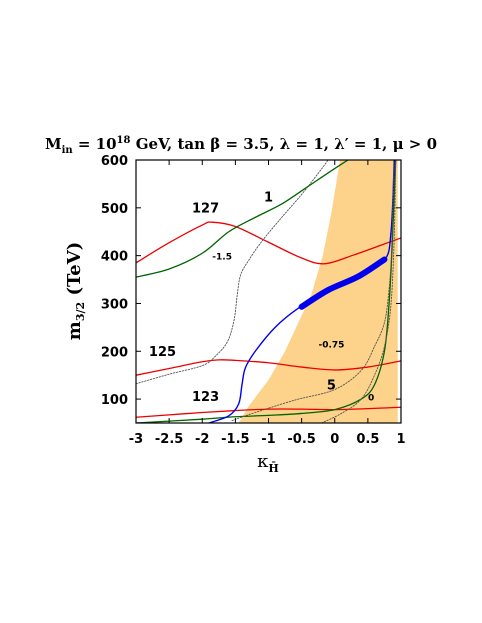  I want to click on ylabel-m: m, so click(74, 330).